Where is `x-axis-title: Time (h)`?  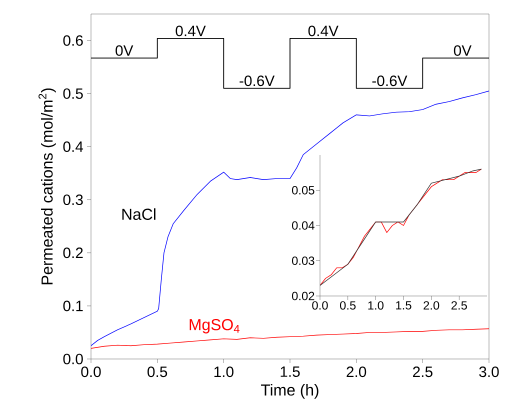
x-axis-title: Time (h) is located at coordinates (289, 391).